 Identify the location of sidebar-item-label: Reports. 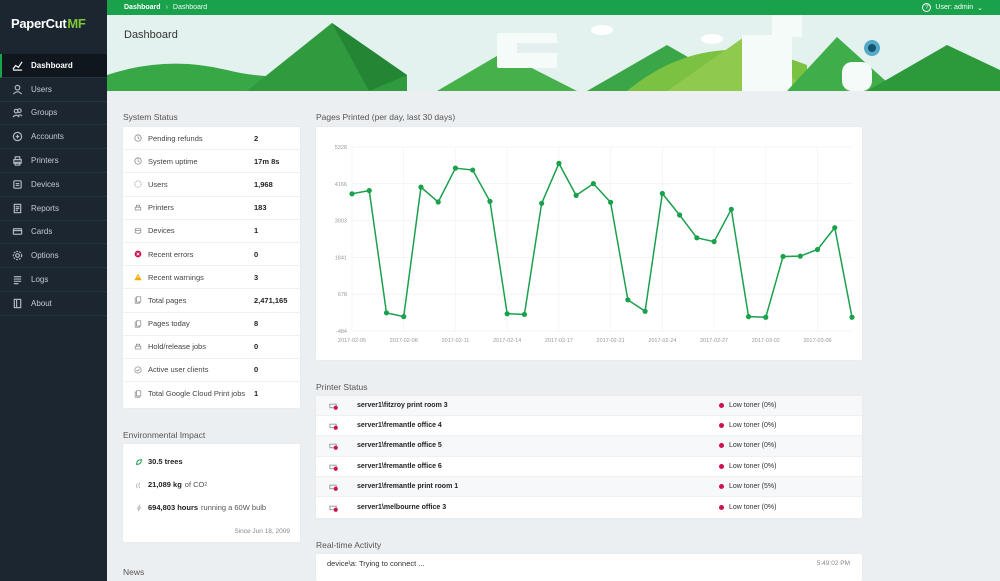
(45, 208).